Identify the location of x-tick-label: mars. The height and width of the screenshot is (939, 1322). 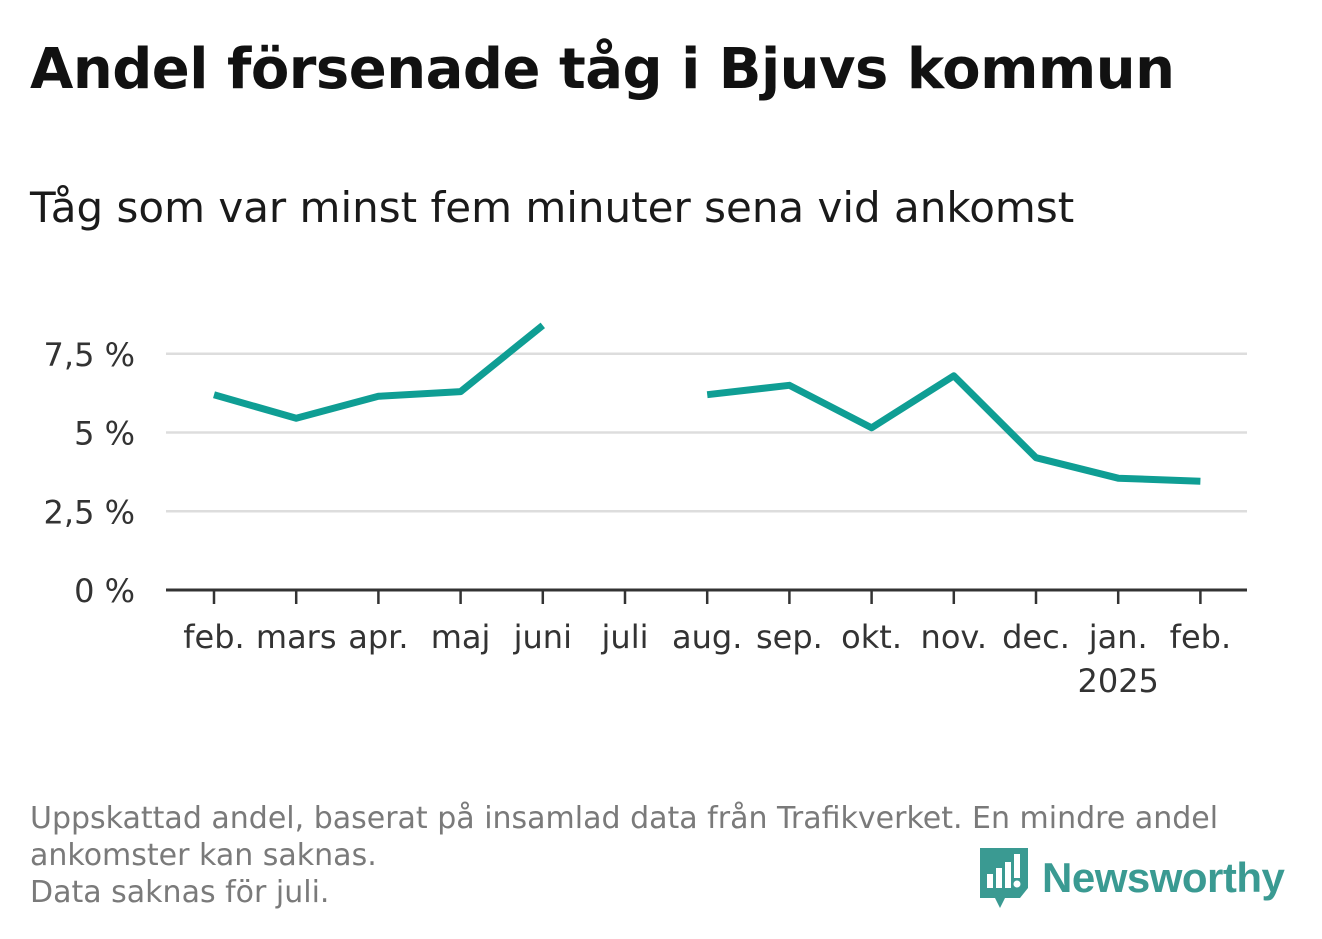
(296, 637).